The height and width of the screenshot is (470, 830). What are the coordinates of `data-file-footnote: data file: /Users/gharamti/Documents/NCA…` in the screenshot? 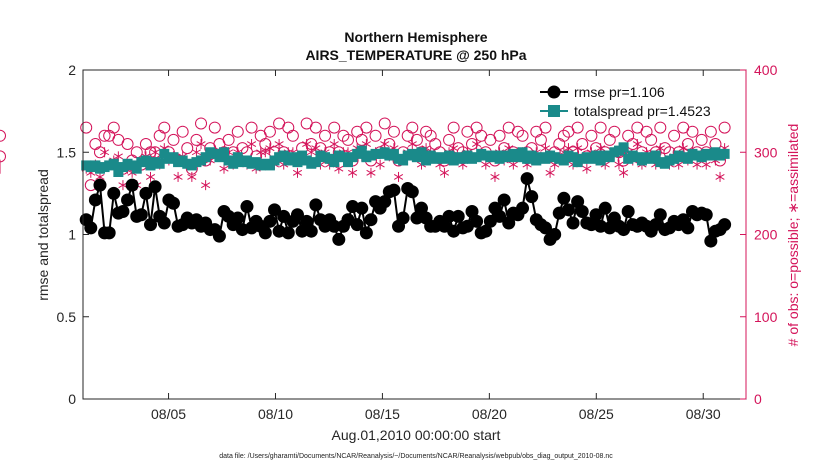 It's located at (416, 456).